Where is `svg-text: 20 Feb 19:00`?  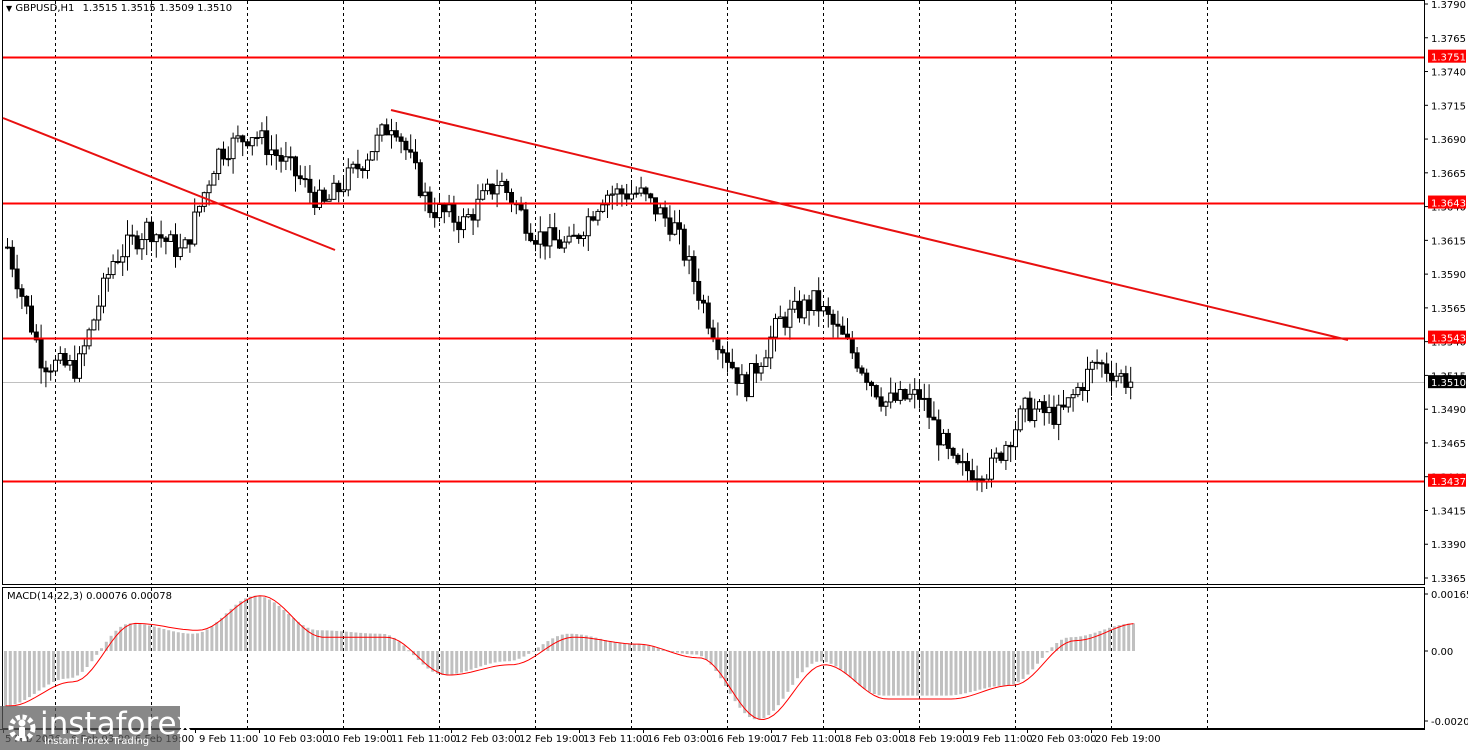
svg-text: 20 Feb 19:00 is located at coordinates (1128, 739).